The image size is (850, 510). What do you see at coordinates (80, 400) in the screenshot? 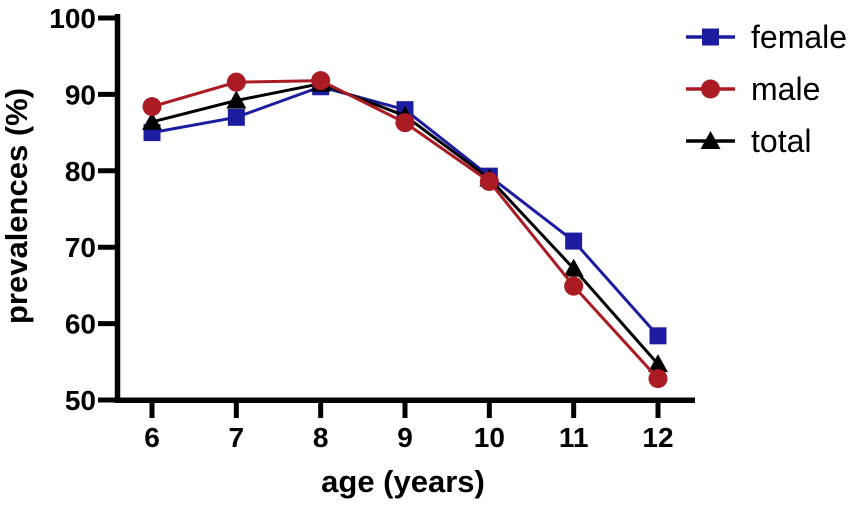
I see `y-tick-label: 50` at bounding box center [80, 400].